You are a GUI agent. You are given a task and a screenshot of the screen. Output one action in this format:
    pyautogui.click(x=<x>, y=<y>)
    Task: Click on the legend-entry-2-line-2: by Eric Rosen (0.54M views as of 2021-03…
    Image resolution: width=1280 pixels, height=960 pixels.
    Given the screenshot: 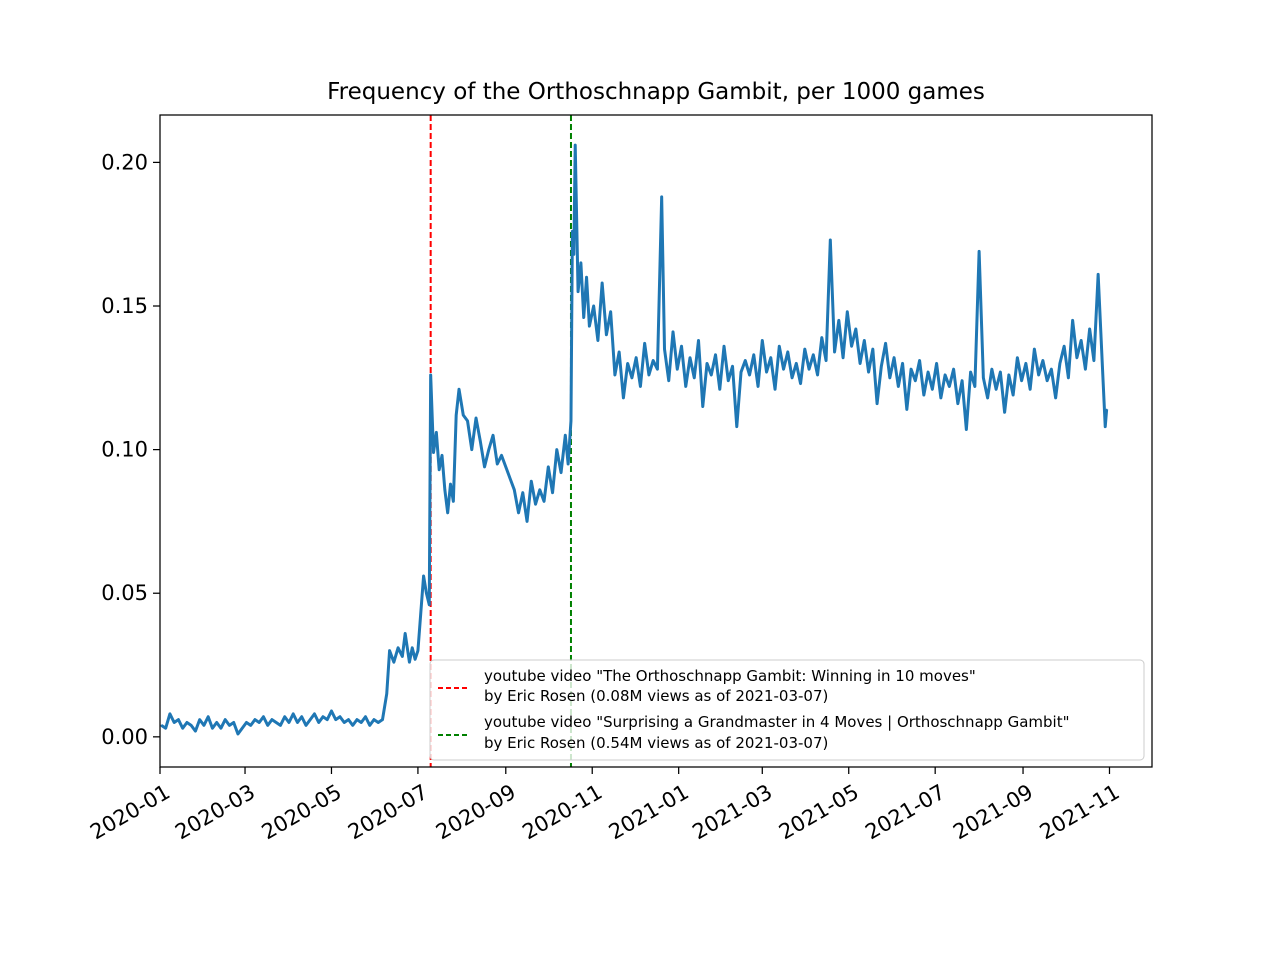 What is the action you would take?
    pyautogui.click(x=656, y=743)
    